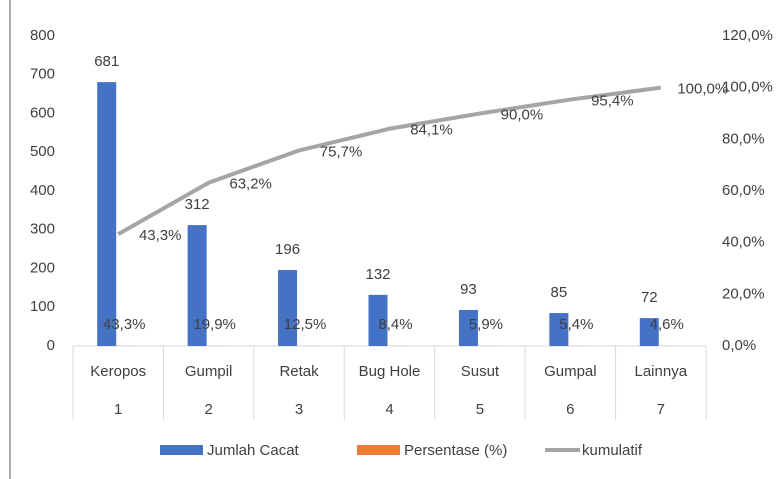 The width and height of the screenshot is (784, 479). Describe the element at coordinates (209, 371) in the screenshot. I see `x-tick-label: Gumpil` at that location.